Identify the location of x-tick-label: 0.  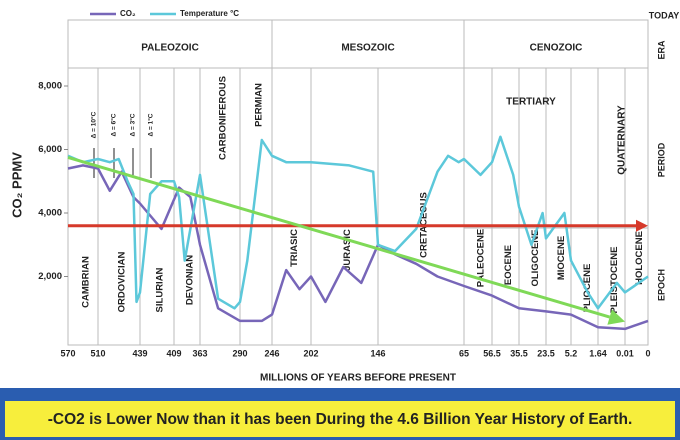
(647, 353).